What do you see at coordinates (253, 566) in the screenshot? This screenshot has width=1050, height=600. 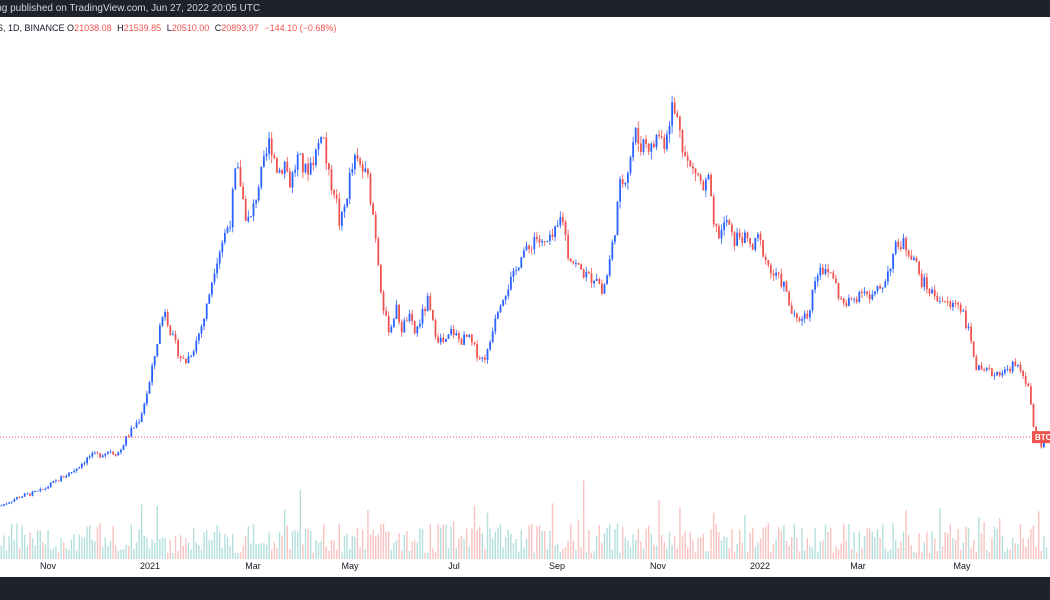 I see `x-tick-label: Mar` at bounding box center [253, 566].